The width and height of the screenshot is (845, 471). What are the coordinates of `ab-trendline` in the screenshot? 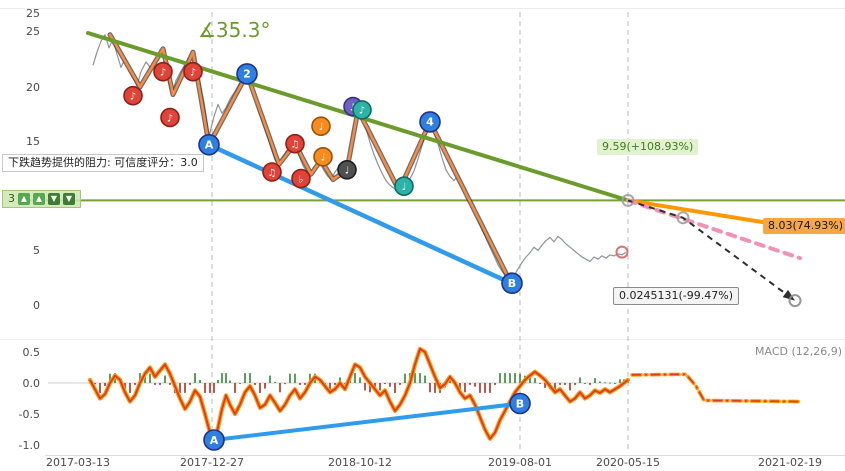 It's located at (360, 214).